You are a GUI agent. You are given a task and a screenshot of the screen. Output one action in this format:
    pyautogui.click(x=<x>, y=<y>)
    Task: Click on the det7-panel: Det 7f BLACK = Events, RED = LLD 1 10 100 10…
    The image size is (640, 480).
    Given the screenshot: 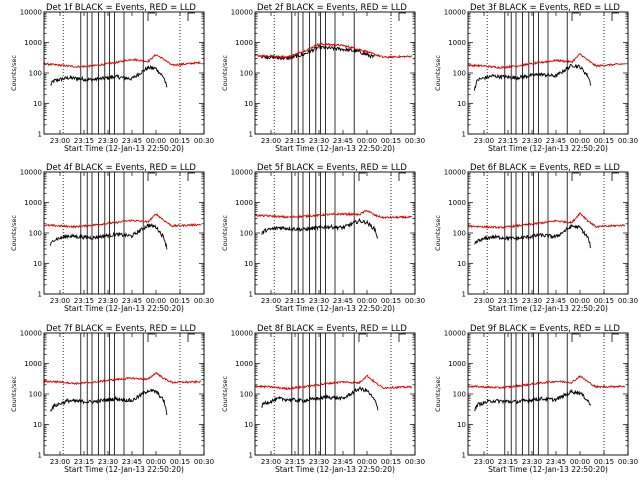 What is the action you would take?
    pyautogui.click(x=112, y=399)
    